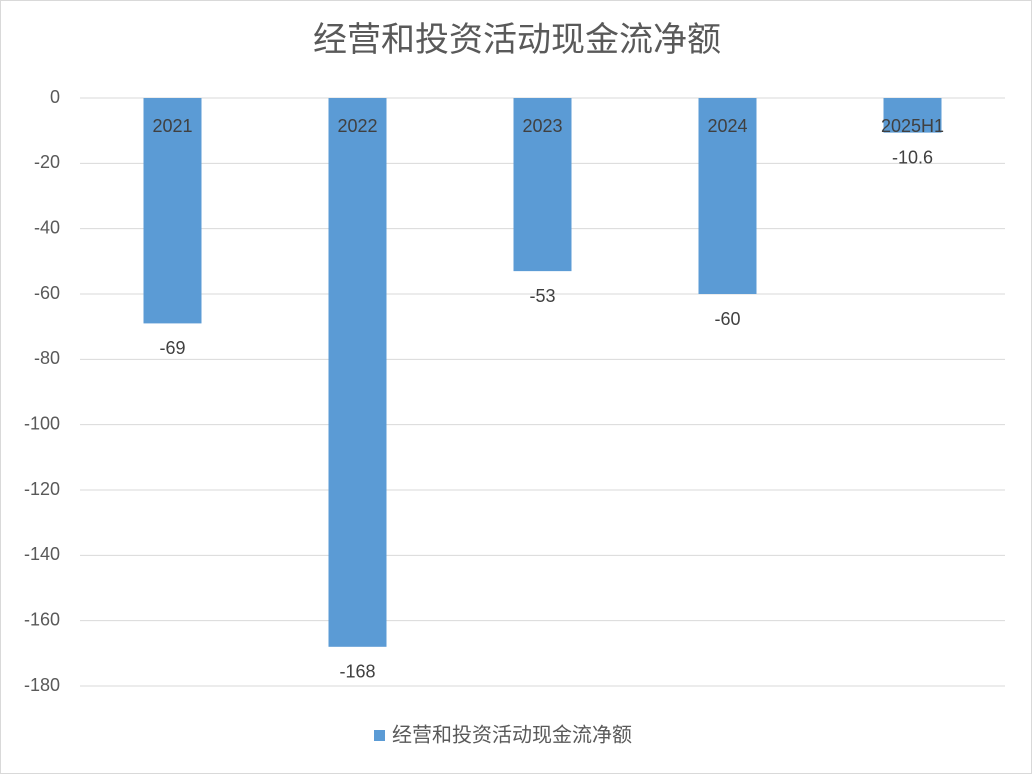 This screenshot has height=775, width=1033. Describe the element at coordinates (42, 423) in the screenshot. I see `y-tick-label: -100` at that location.